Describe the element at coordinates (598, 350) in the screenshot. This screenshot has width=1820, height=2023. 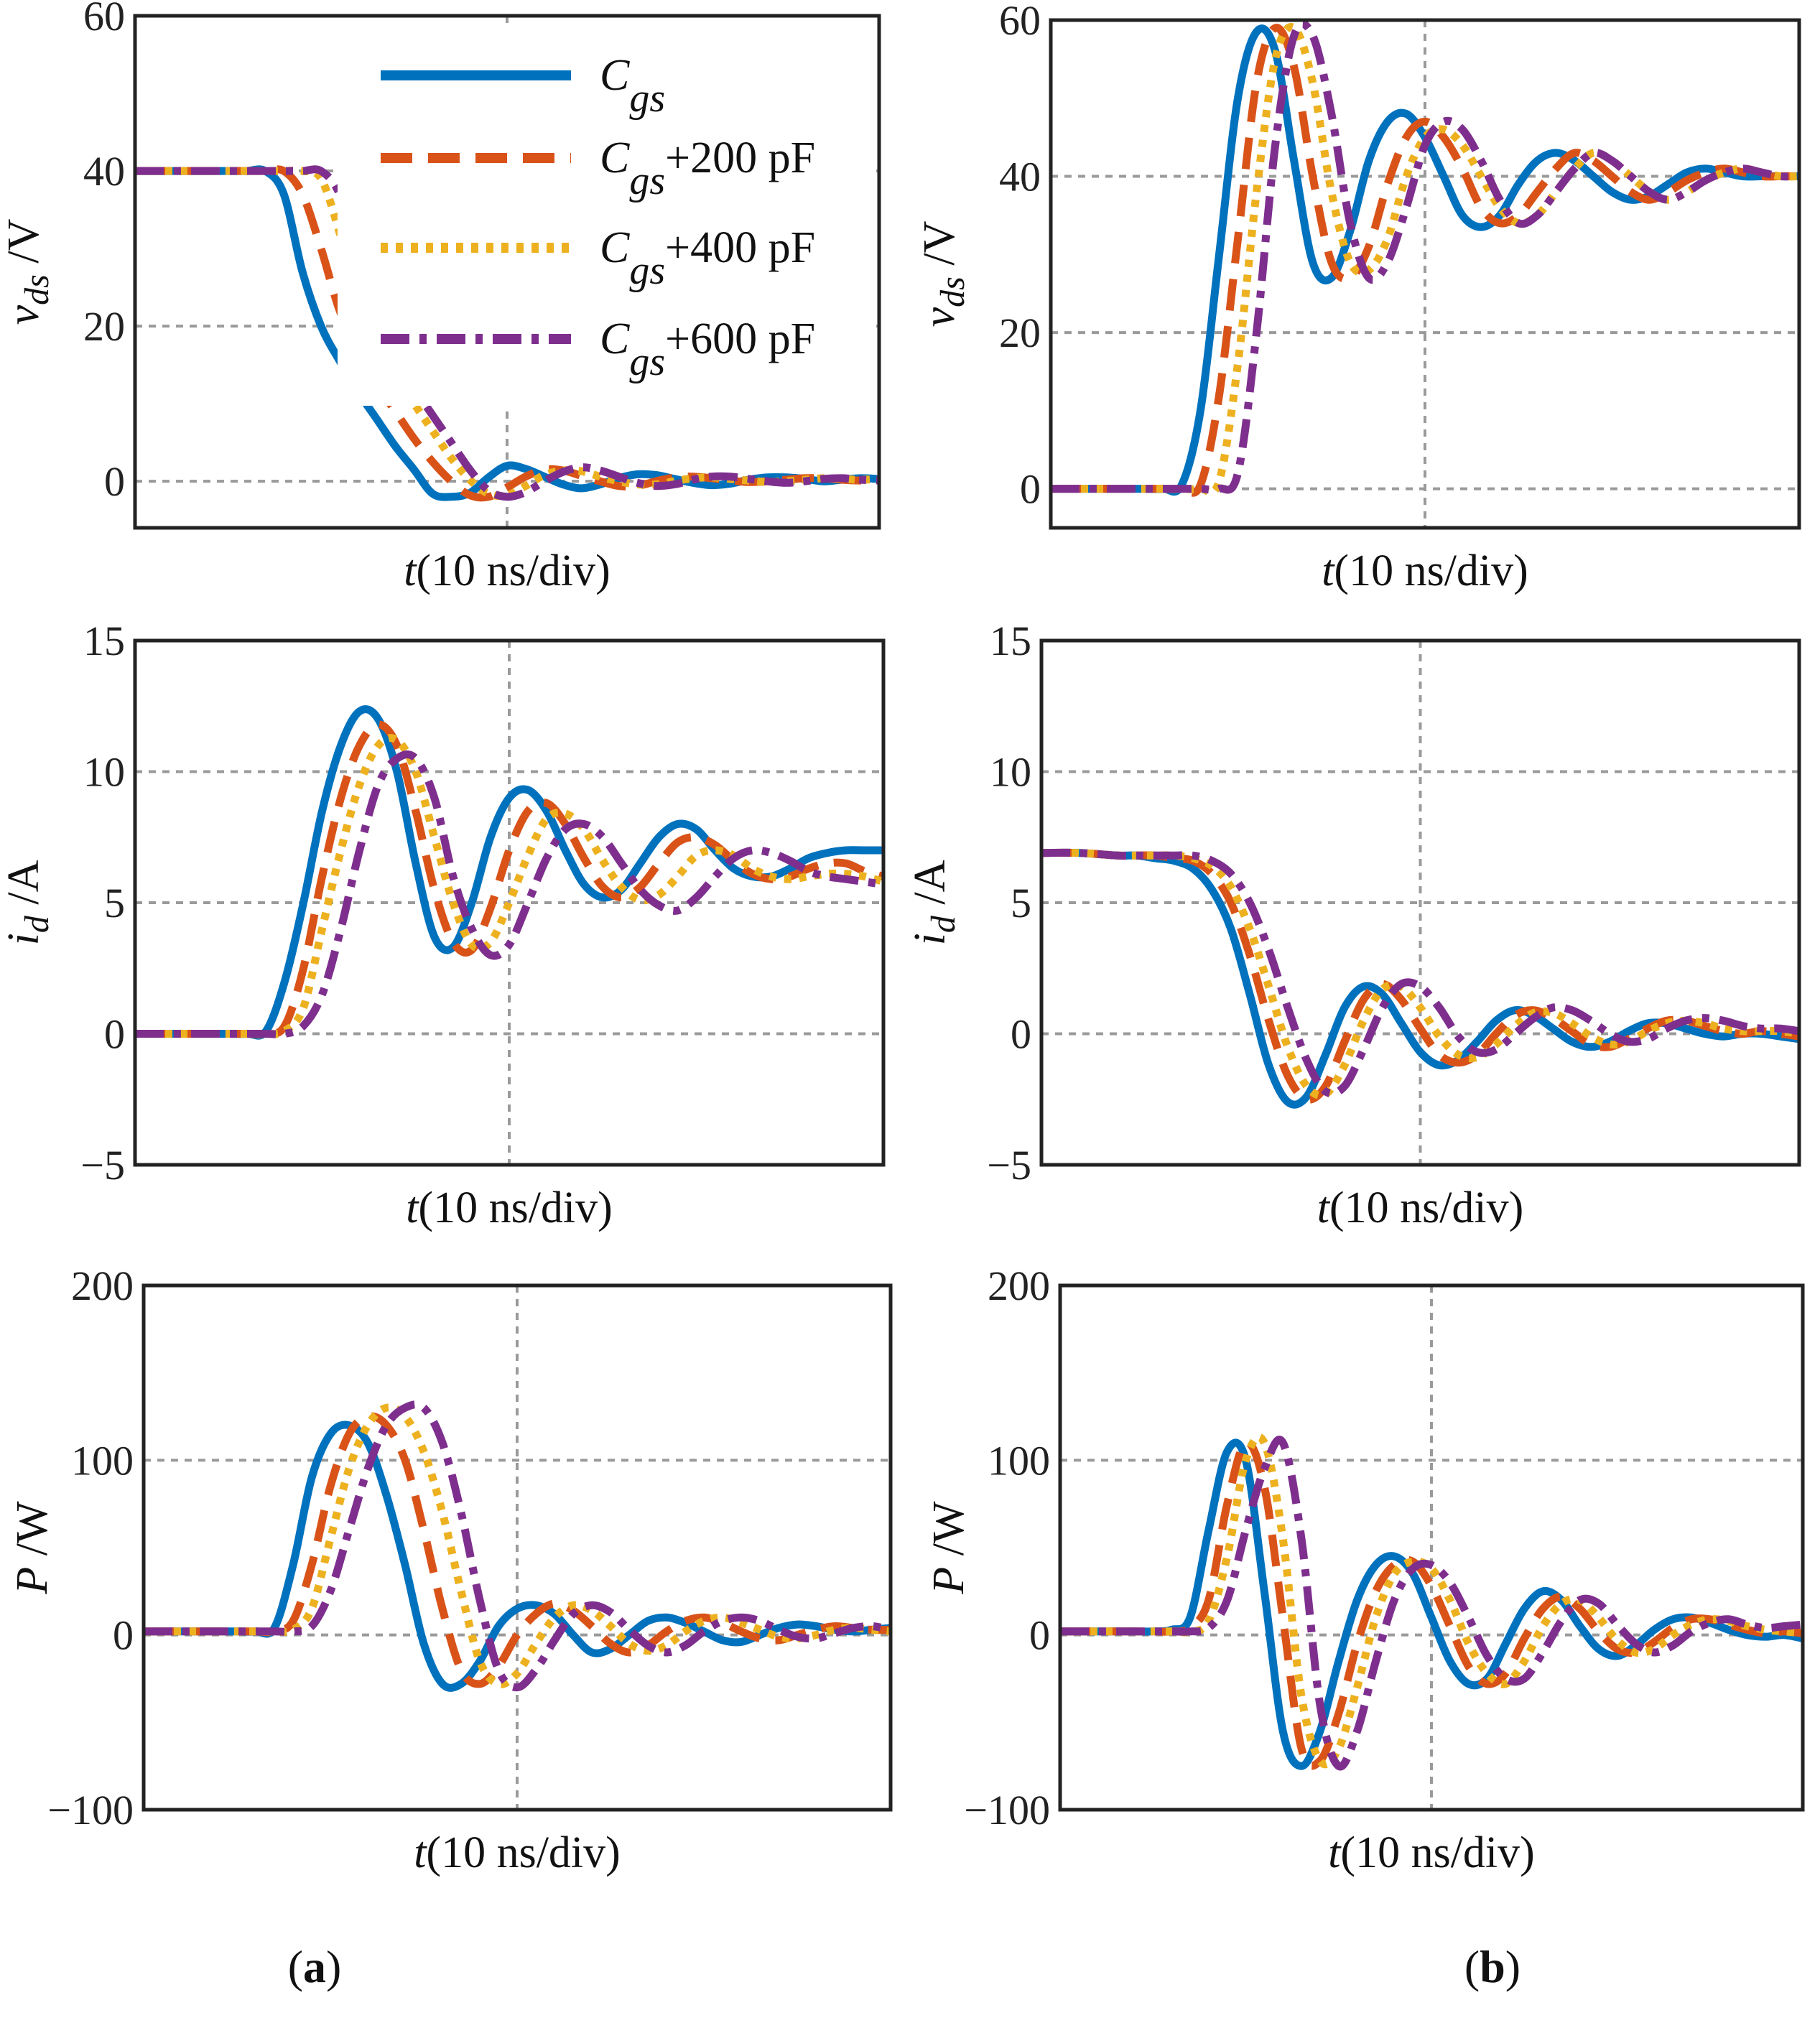
I see `legend-entry: Cgs+600 pF` at that location.